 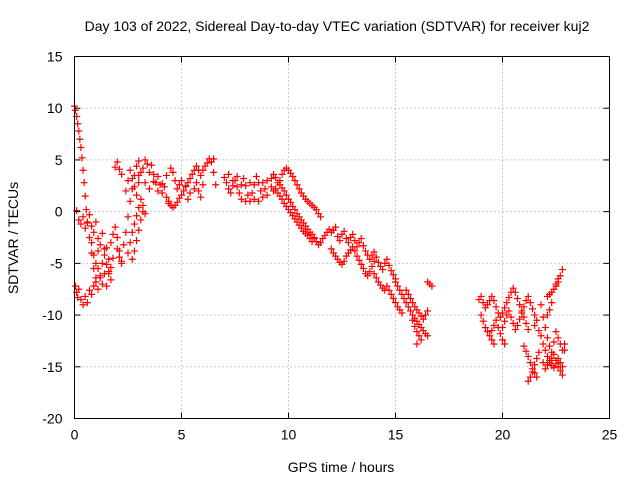 What do you see at coordinates (59, 160) in the screenshot?
I see `y-tick-label: 5` at bounding box center [59, 160].